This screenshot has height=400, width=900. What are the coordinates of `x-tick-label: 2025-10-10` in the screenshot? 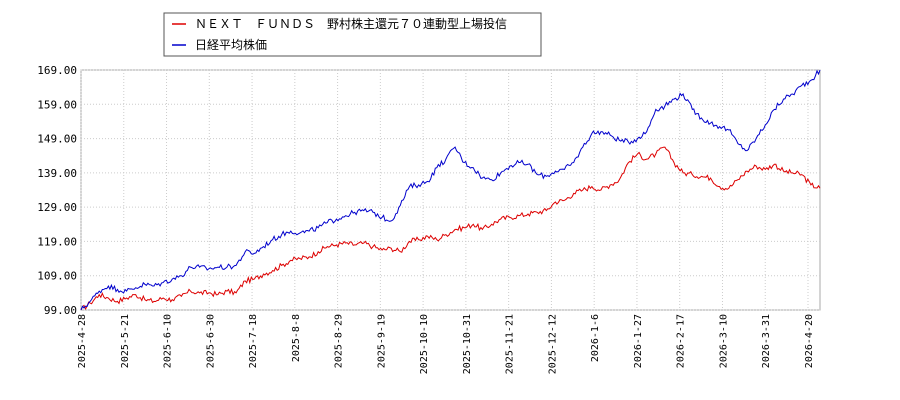 It's located at (424, 344).